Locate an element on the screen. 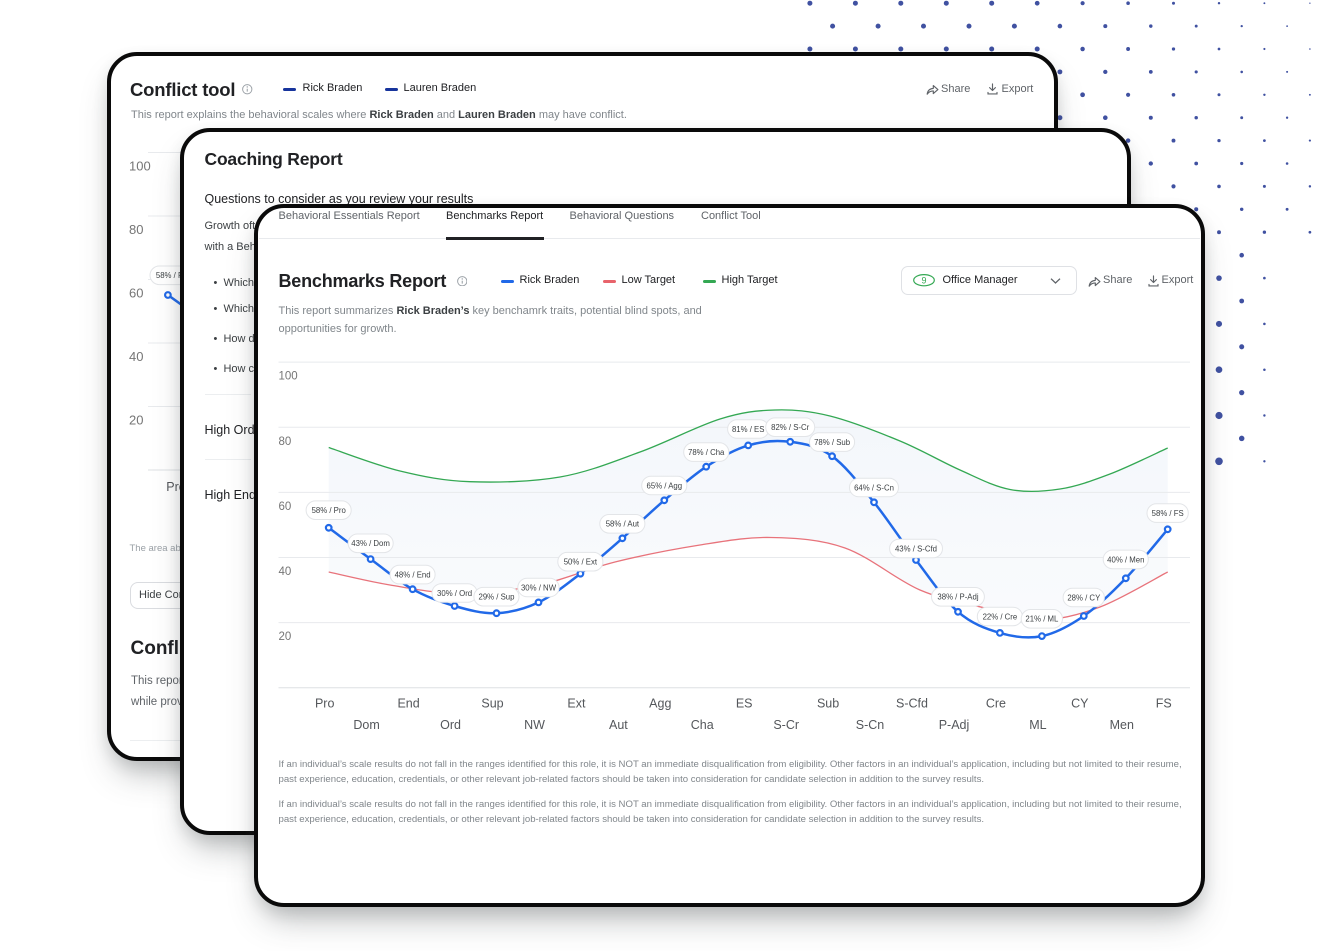  svg-text: Aut is located at coordinates (618, 725).